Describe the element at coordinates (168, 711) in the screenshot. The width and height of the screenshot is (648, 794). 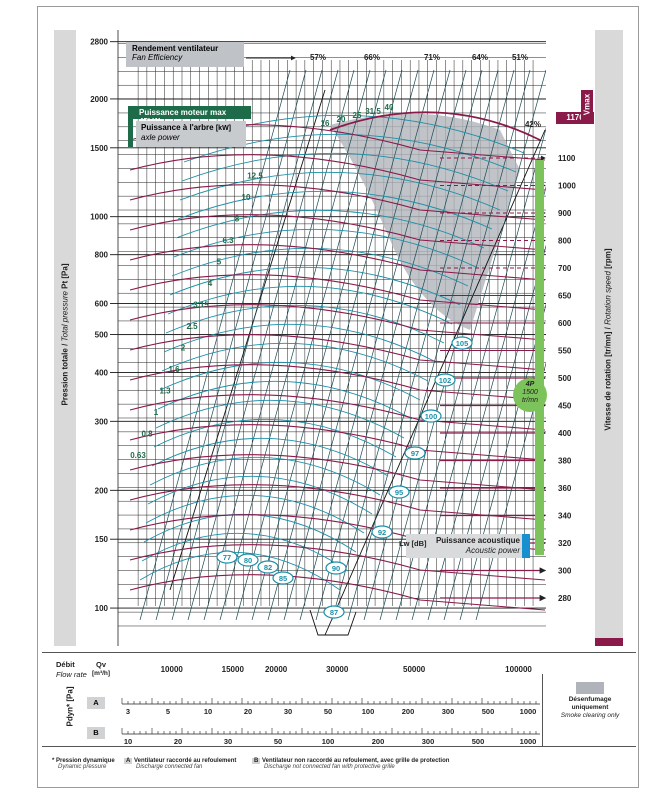
I see `scale-a-tick-label: 5` at that location.